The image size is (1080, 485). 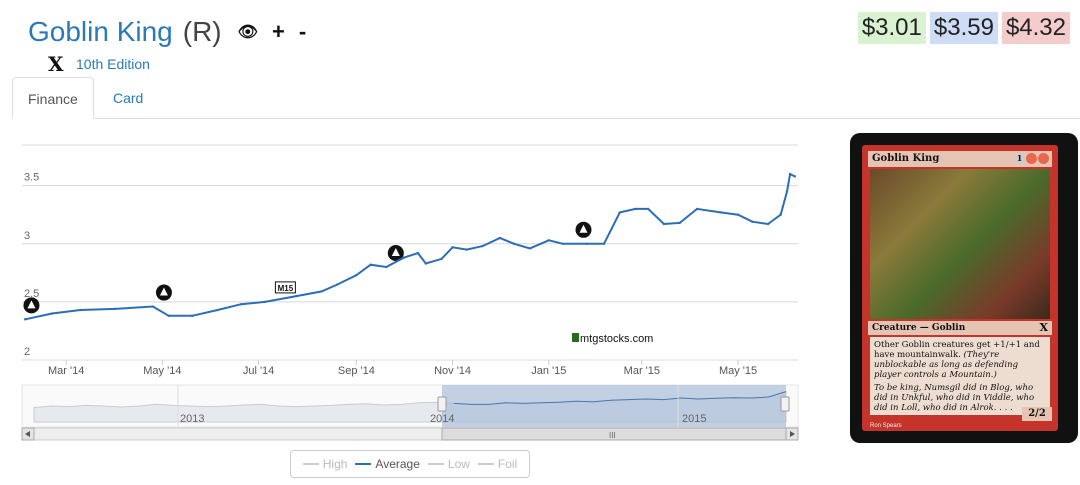 What do you see at coordinates (285, 287) in the screenshot?
I see `set-marker-m15-icon` at bounding box center [285, 287].